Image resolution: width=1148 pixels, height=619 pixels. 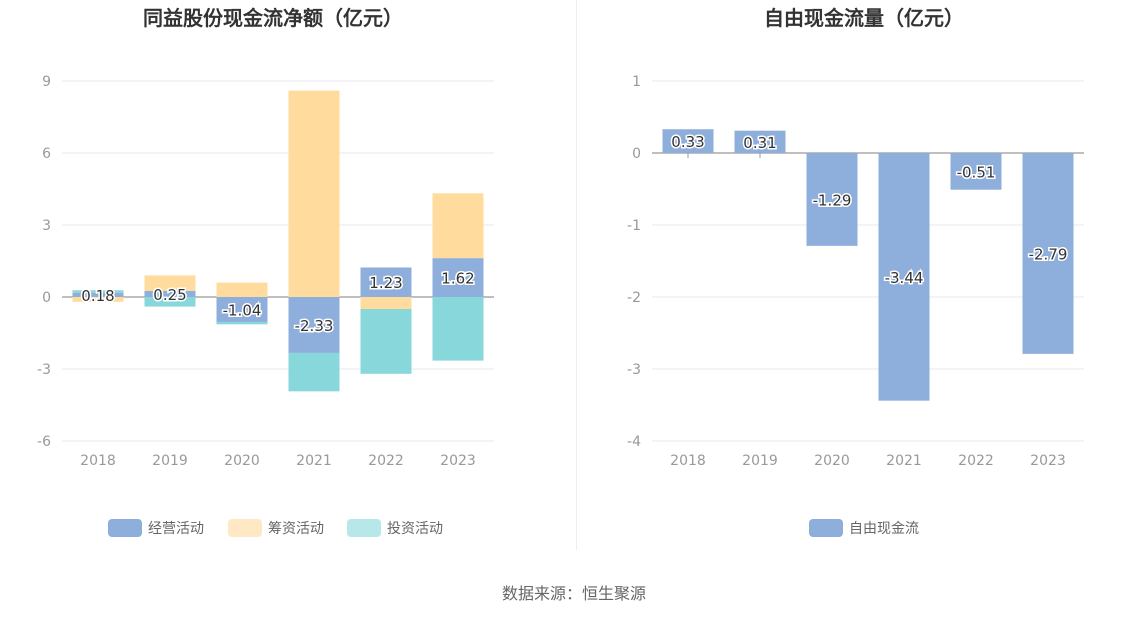 I want to click on legend-label: 投资活动, so click(x=415, y=529).